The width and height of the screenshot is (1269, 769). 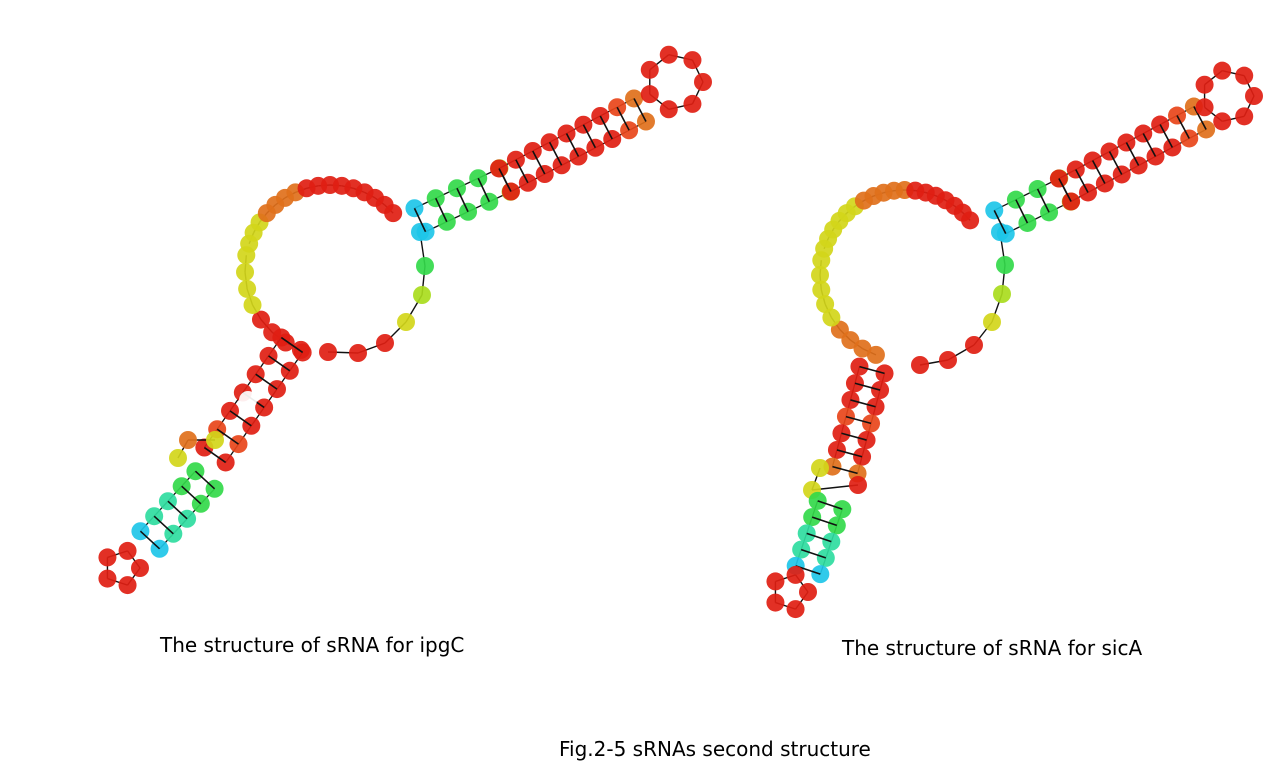 What do you see at coordinates (715, 749) in the screenshot?
I see `figure-caption: Fig.2-5 sRNAs second structure` at bounding box center [715, 749].